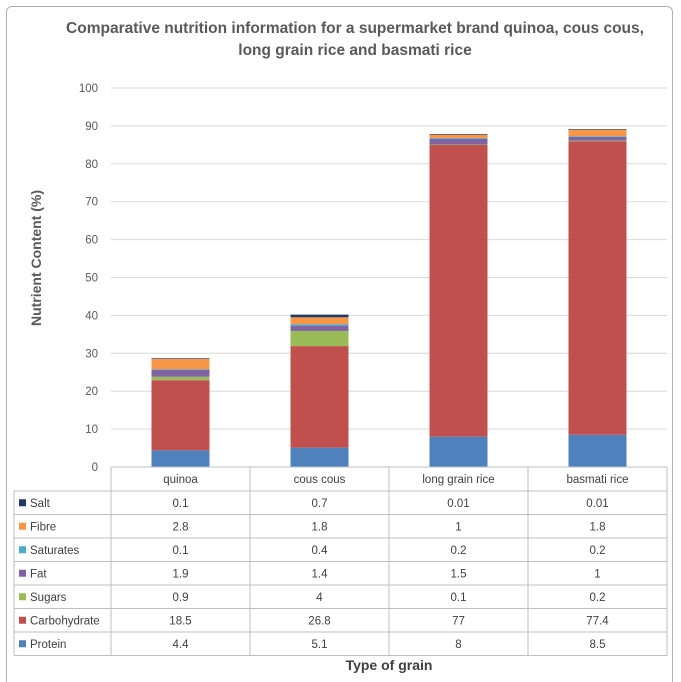 Image resolution: width=681 pixels, height=682 pixels. Describe the element at coordinates (22, 597) in the screenshot. I see `legend-key-sugars` at that location.